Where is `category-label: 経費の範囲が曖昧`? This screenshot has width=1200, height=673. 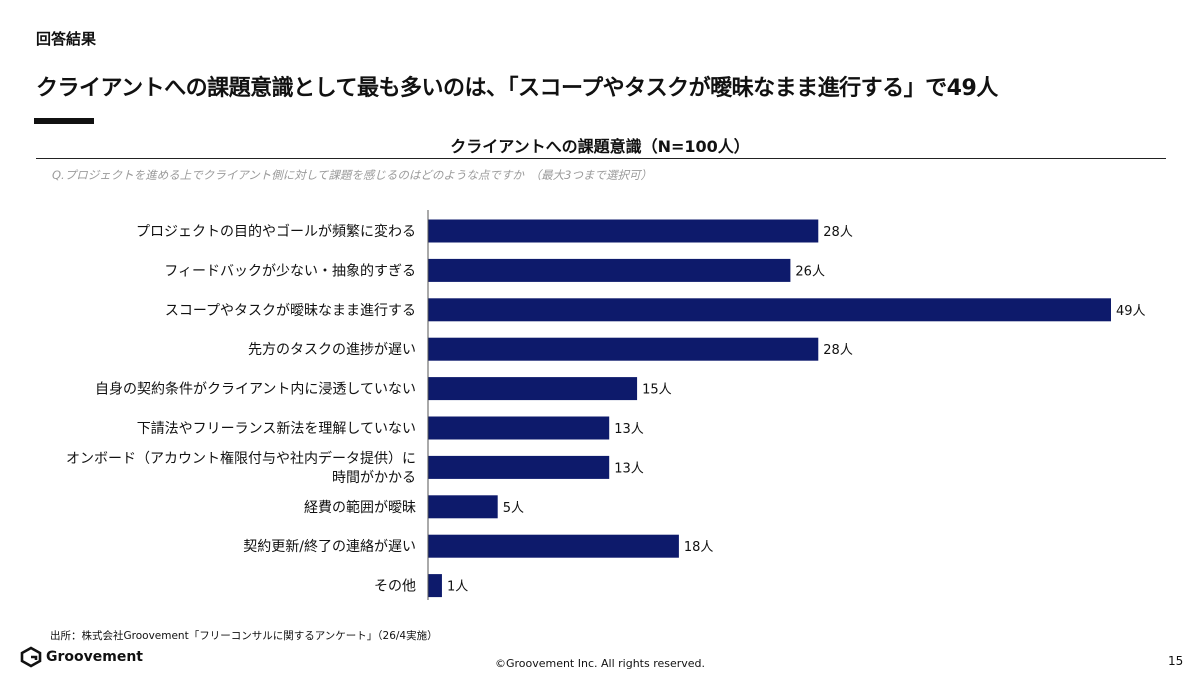
category-label: 経費の範囲が曖昧 is located at coordinates (360, 507).